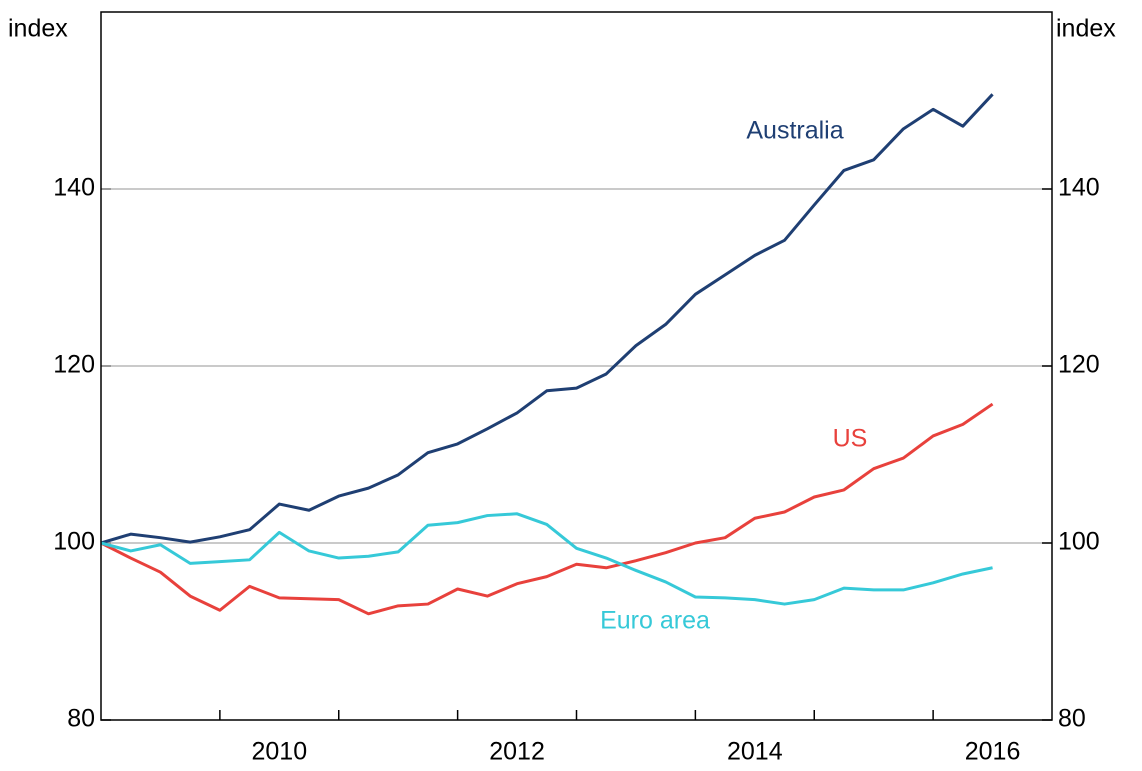 Image resolution: width=1142 pixels, height=771 pixels. What do you see at coordinates (1079, 188) in the screenshot?
I see `y2-tick-label: 140` at bounding box center [1079, 188].